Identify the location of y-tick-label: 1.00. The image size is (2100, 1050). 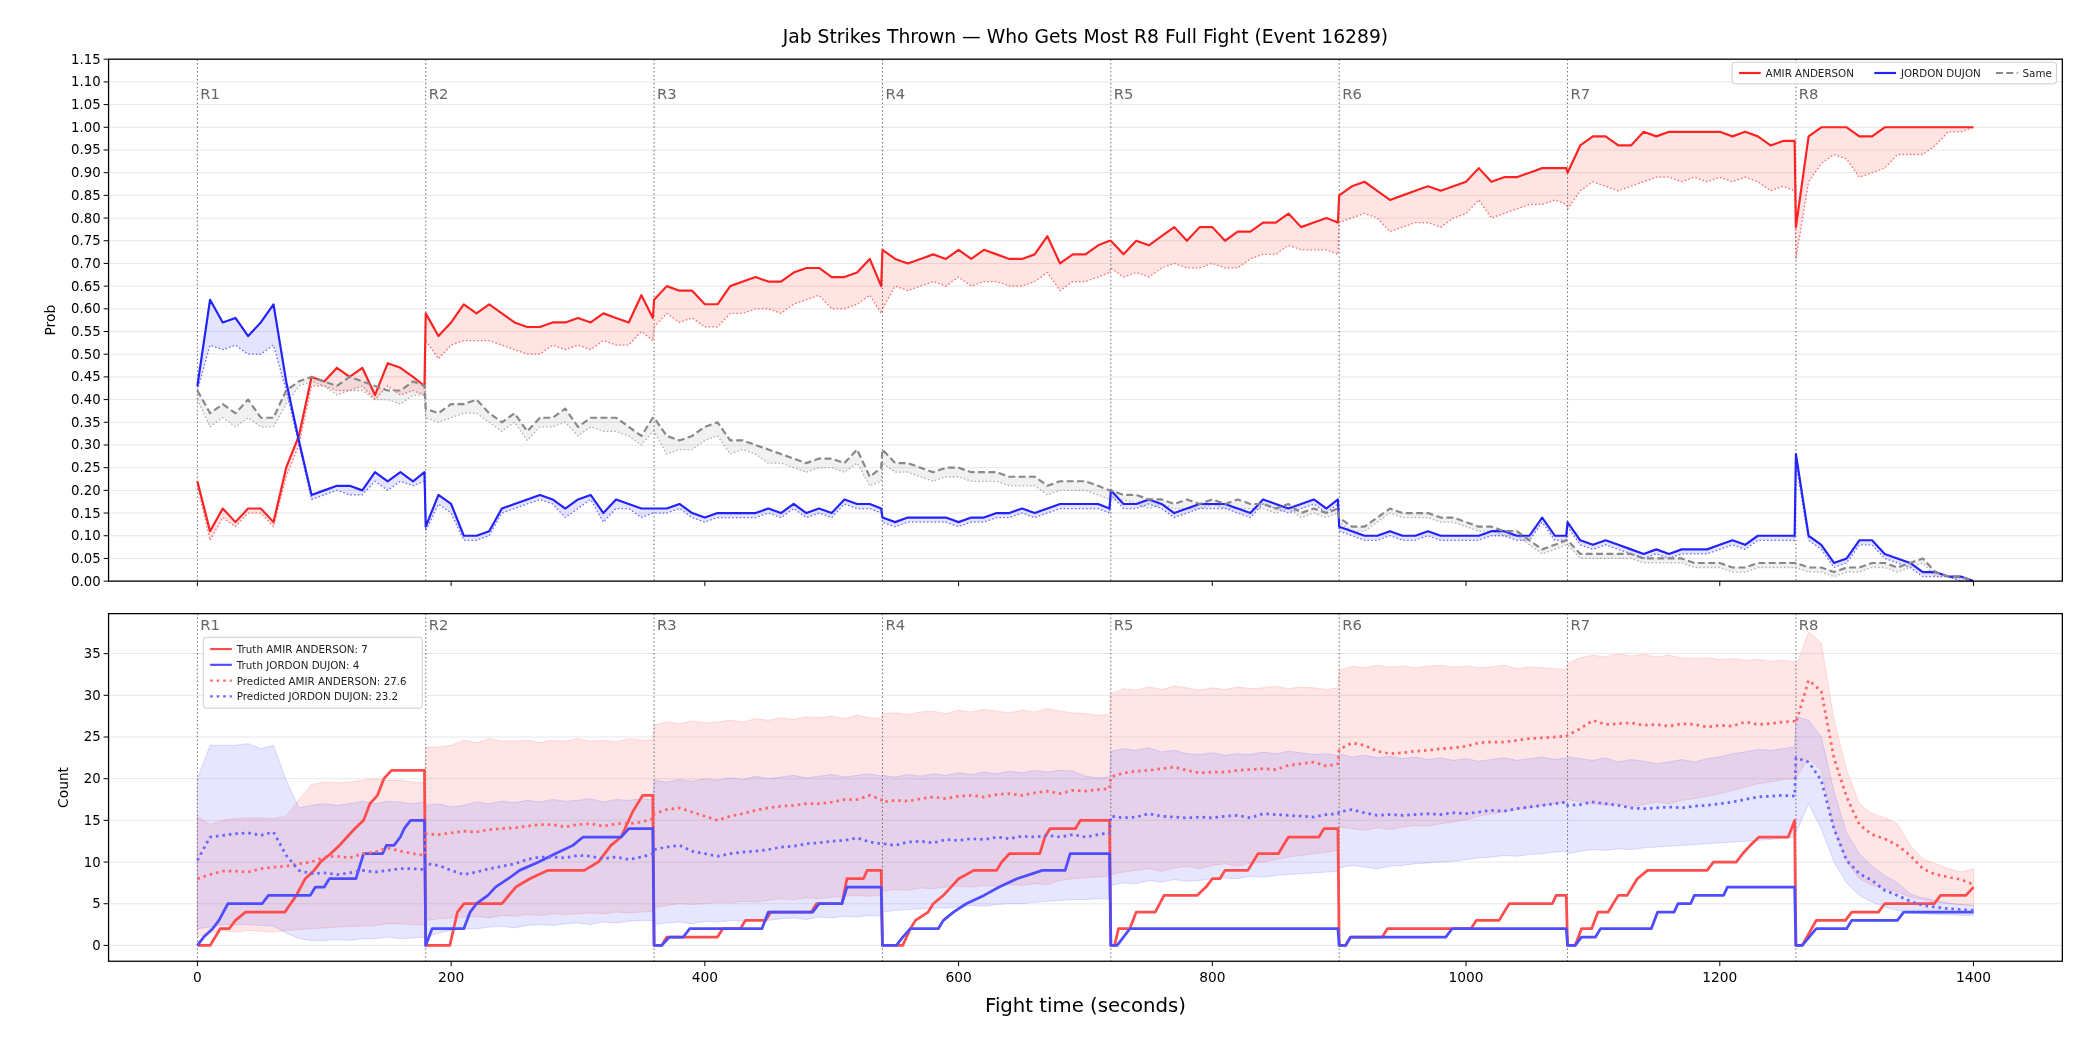
(86, 127).